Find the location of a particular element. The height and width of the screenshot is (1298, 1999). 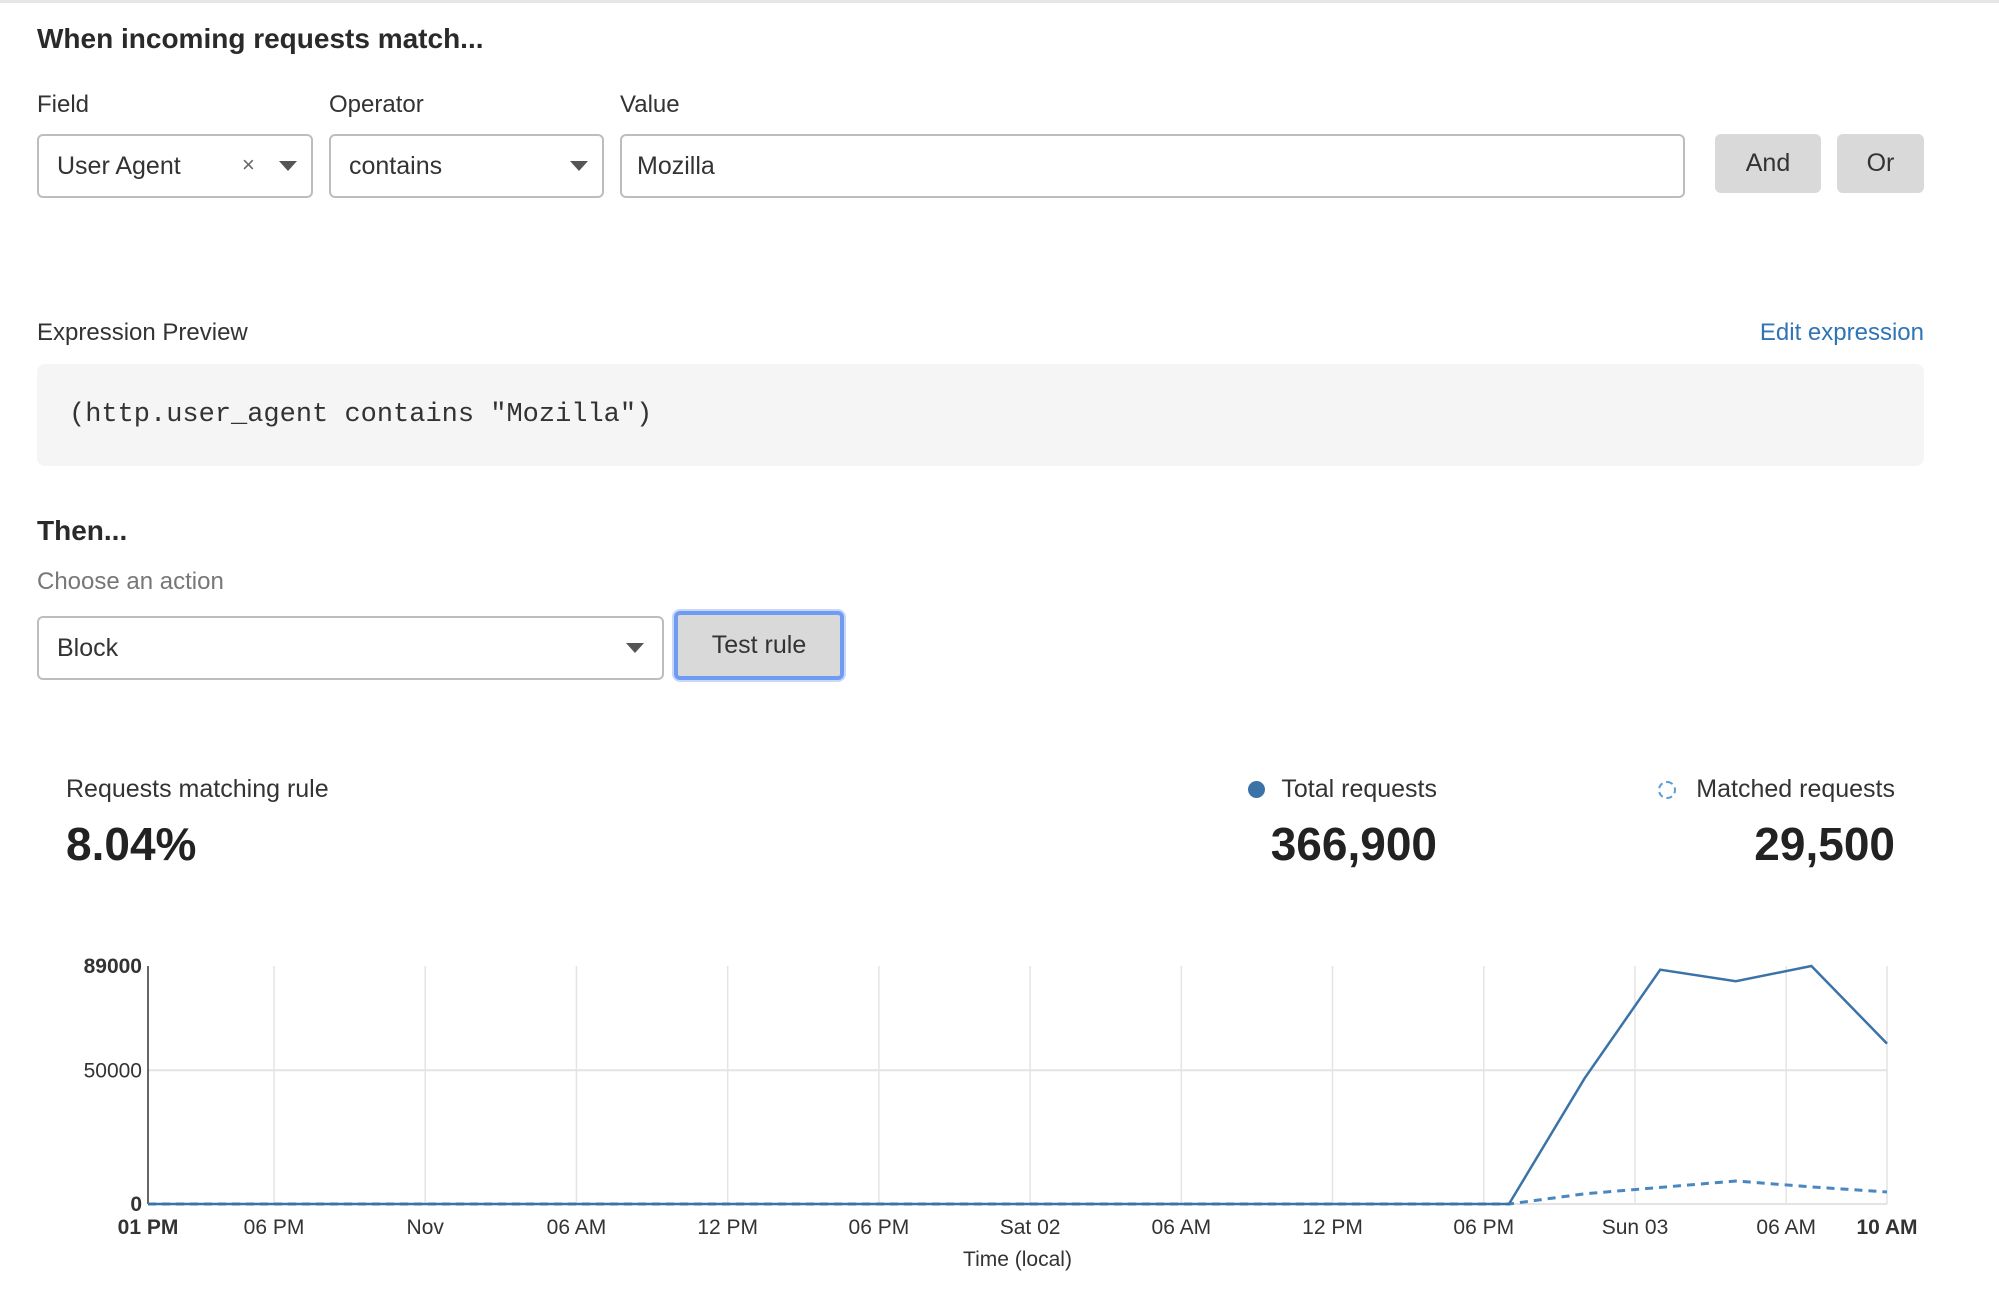

or-button: Or is located at coordinates (1880, 163).